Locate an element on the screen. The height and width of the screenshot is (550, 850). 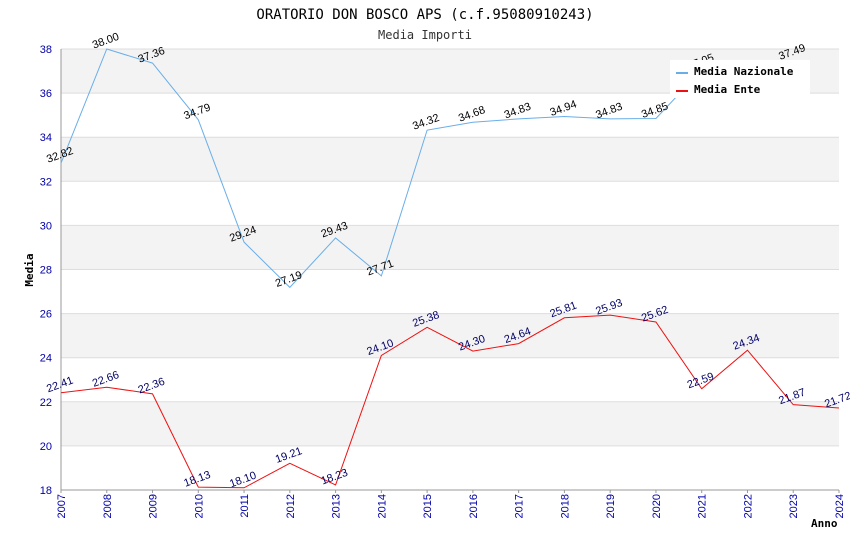
y-tick-label: 18 is located at coordinates (46, 491).